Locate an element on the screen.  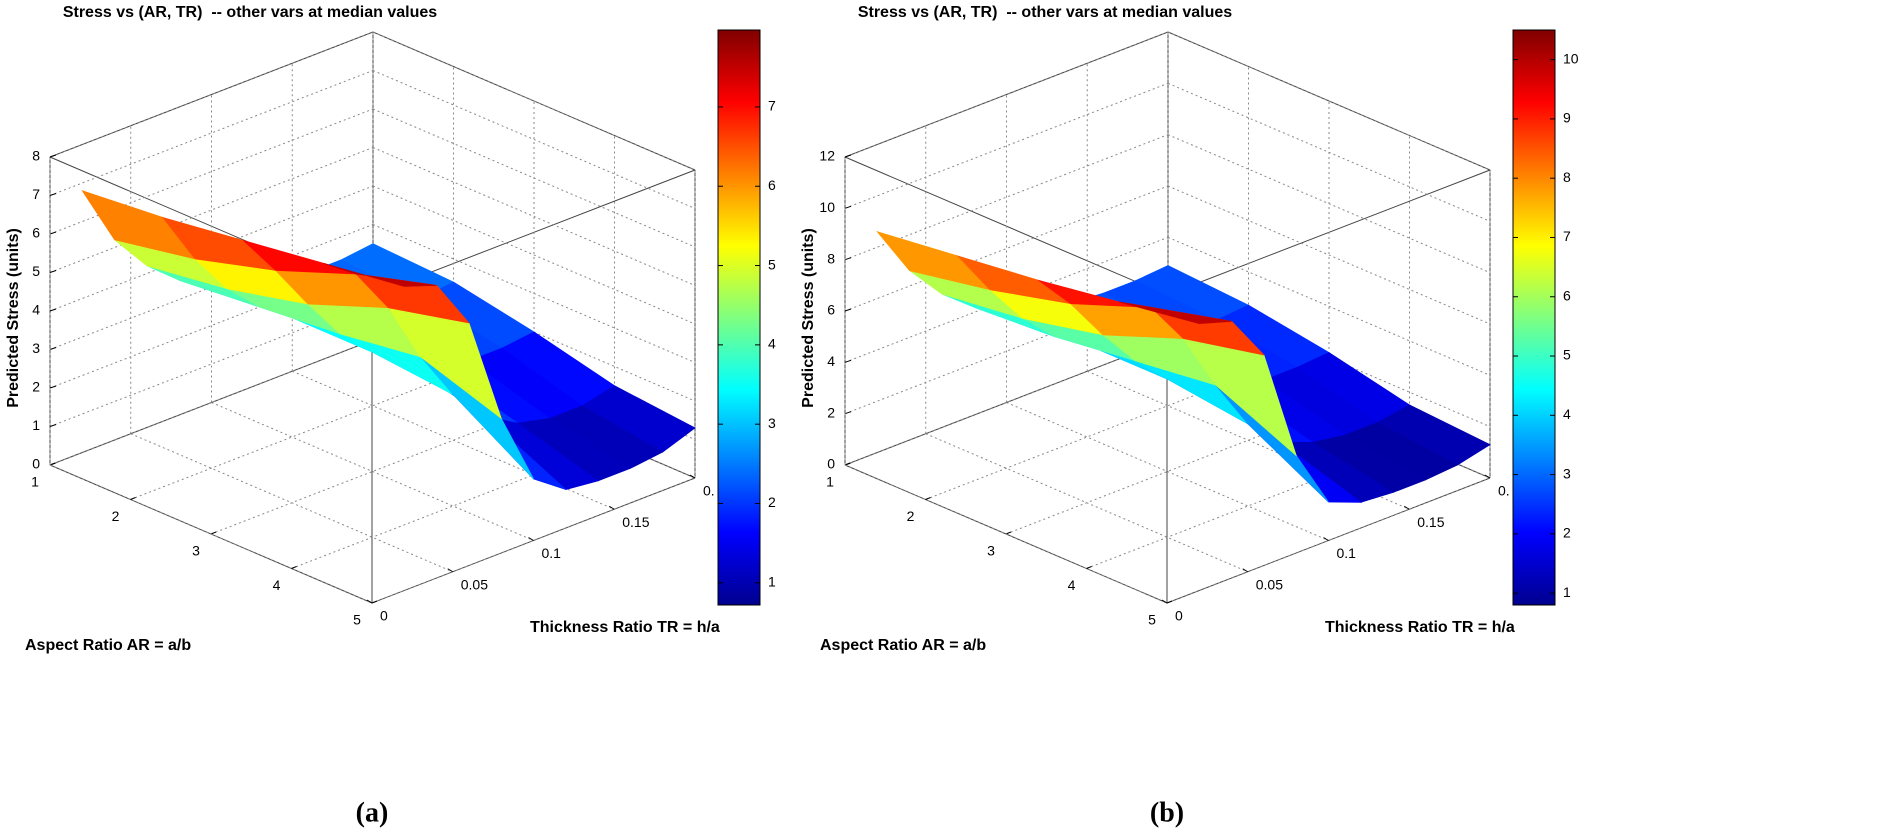
z-tick-label: 6 is located at coordinates (831, 310).